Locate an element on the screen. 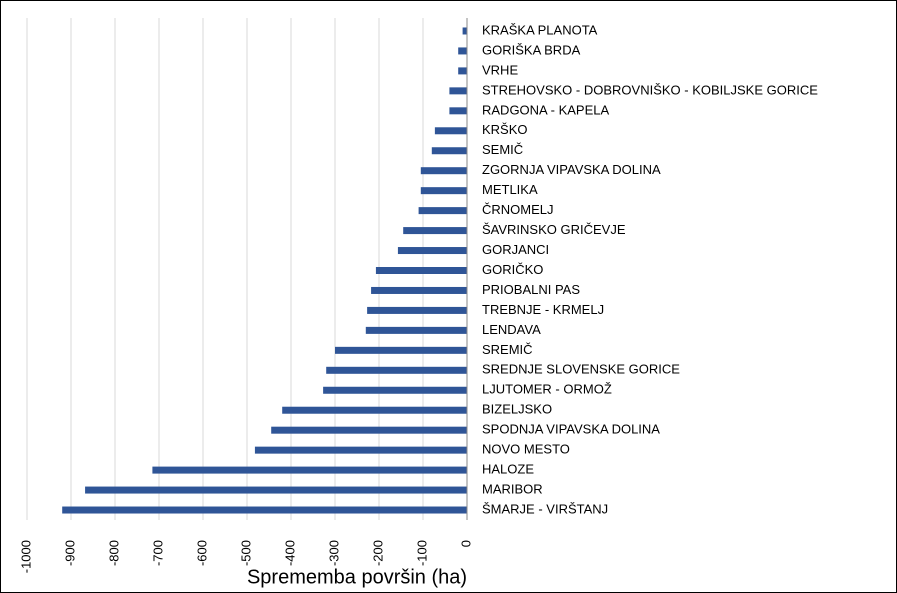 The height and width of the screenshot is (593, 897). category-label: HALOZE is located at coordinates (508, 469).